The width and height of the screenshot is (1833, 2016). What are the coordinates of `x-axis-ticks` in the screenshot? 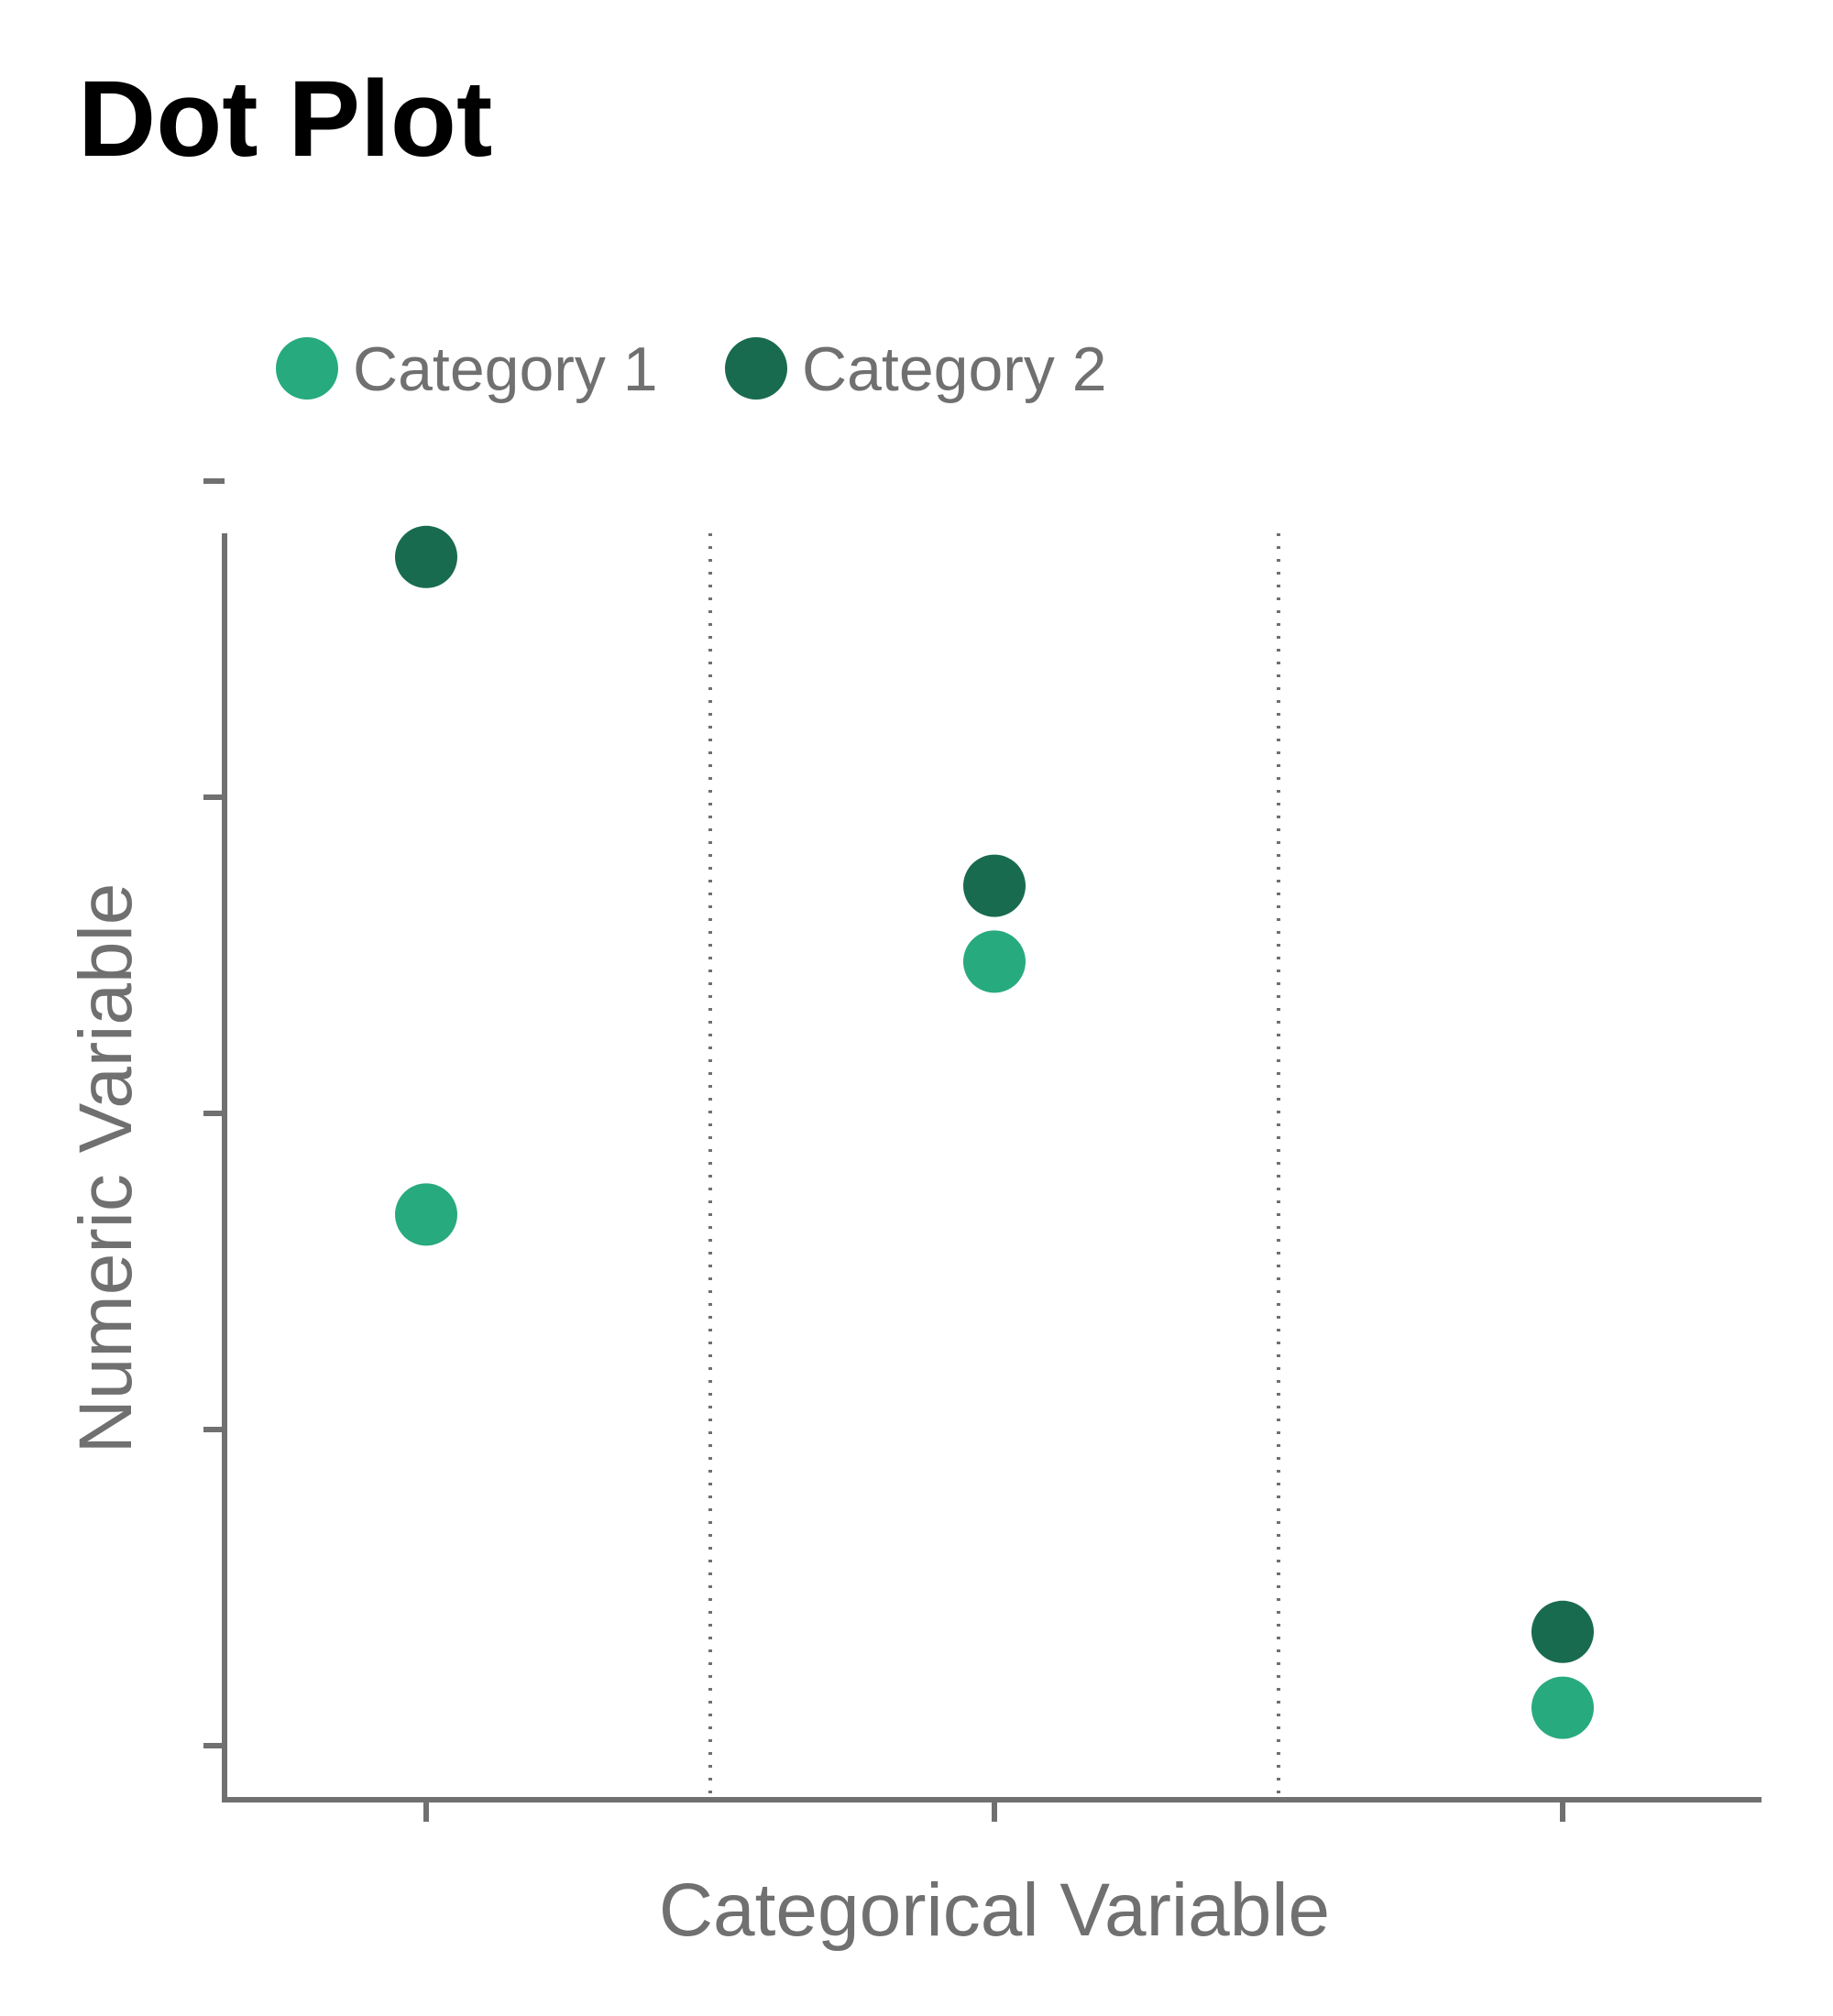 It's located at (994, 1811).